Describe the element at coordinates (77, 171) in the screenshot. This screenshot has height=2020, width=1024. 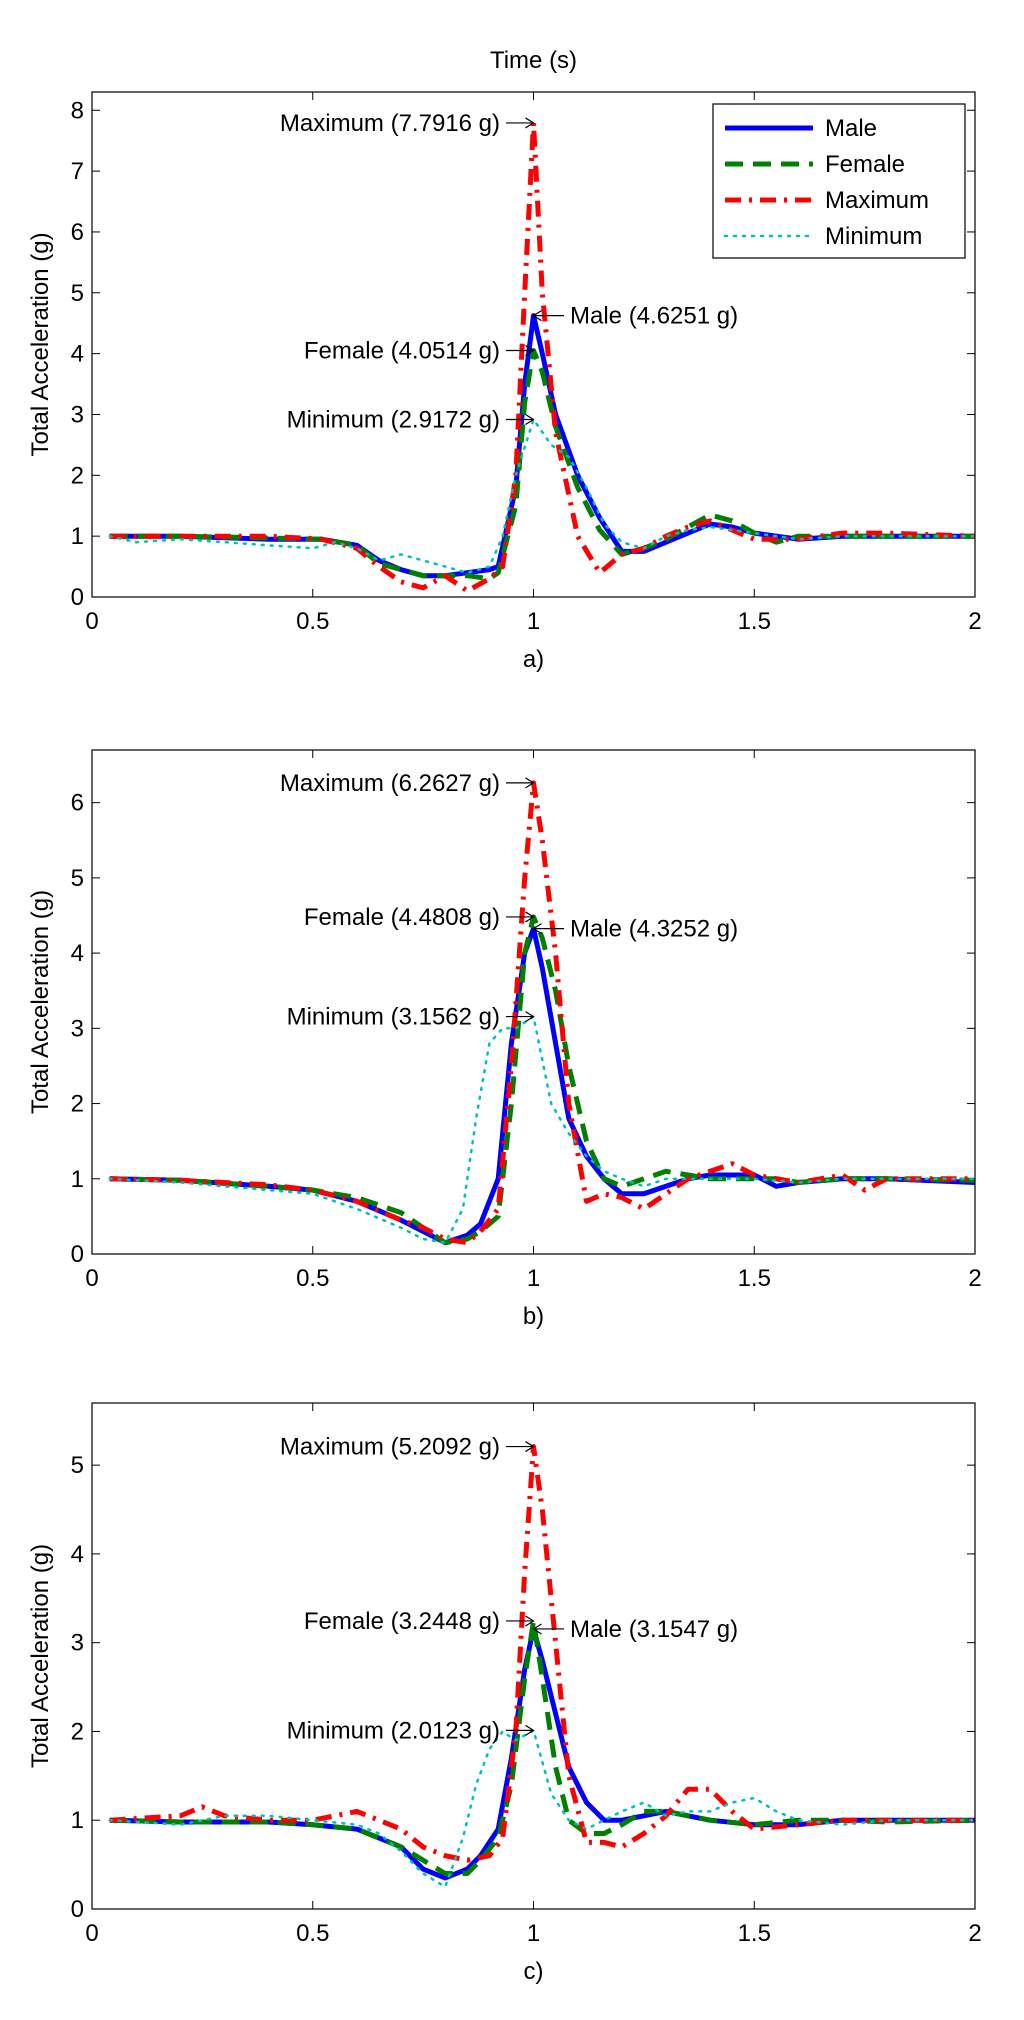
I see `y-tick-label: 7` at that location.